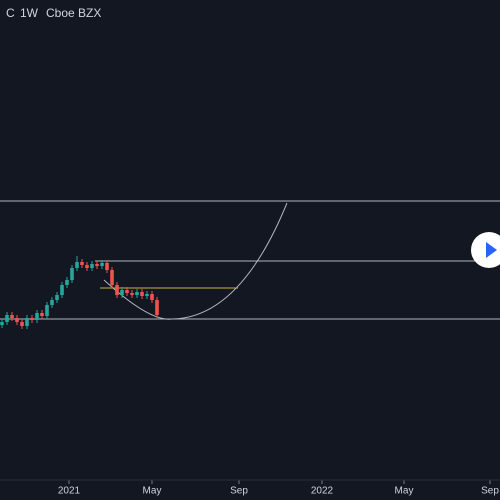 The width and height of the screenshot is (500, 500). I want to click on exchange: Cboe BZX, so click(73, 13).